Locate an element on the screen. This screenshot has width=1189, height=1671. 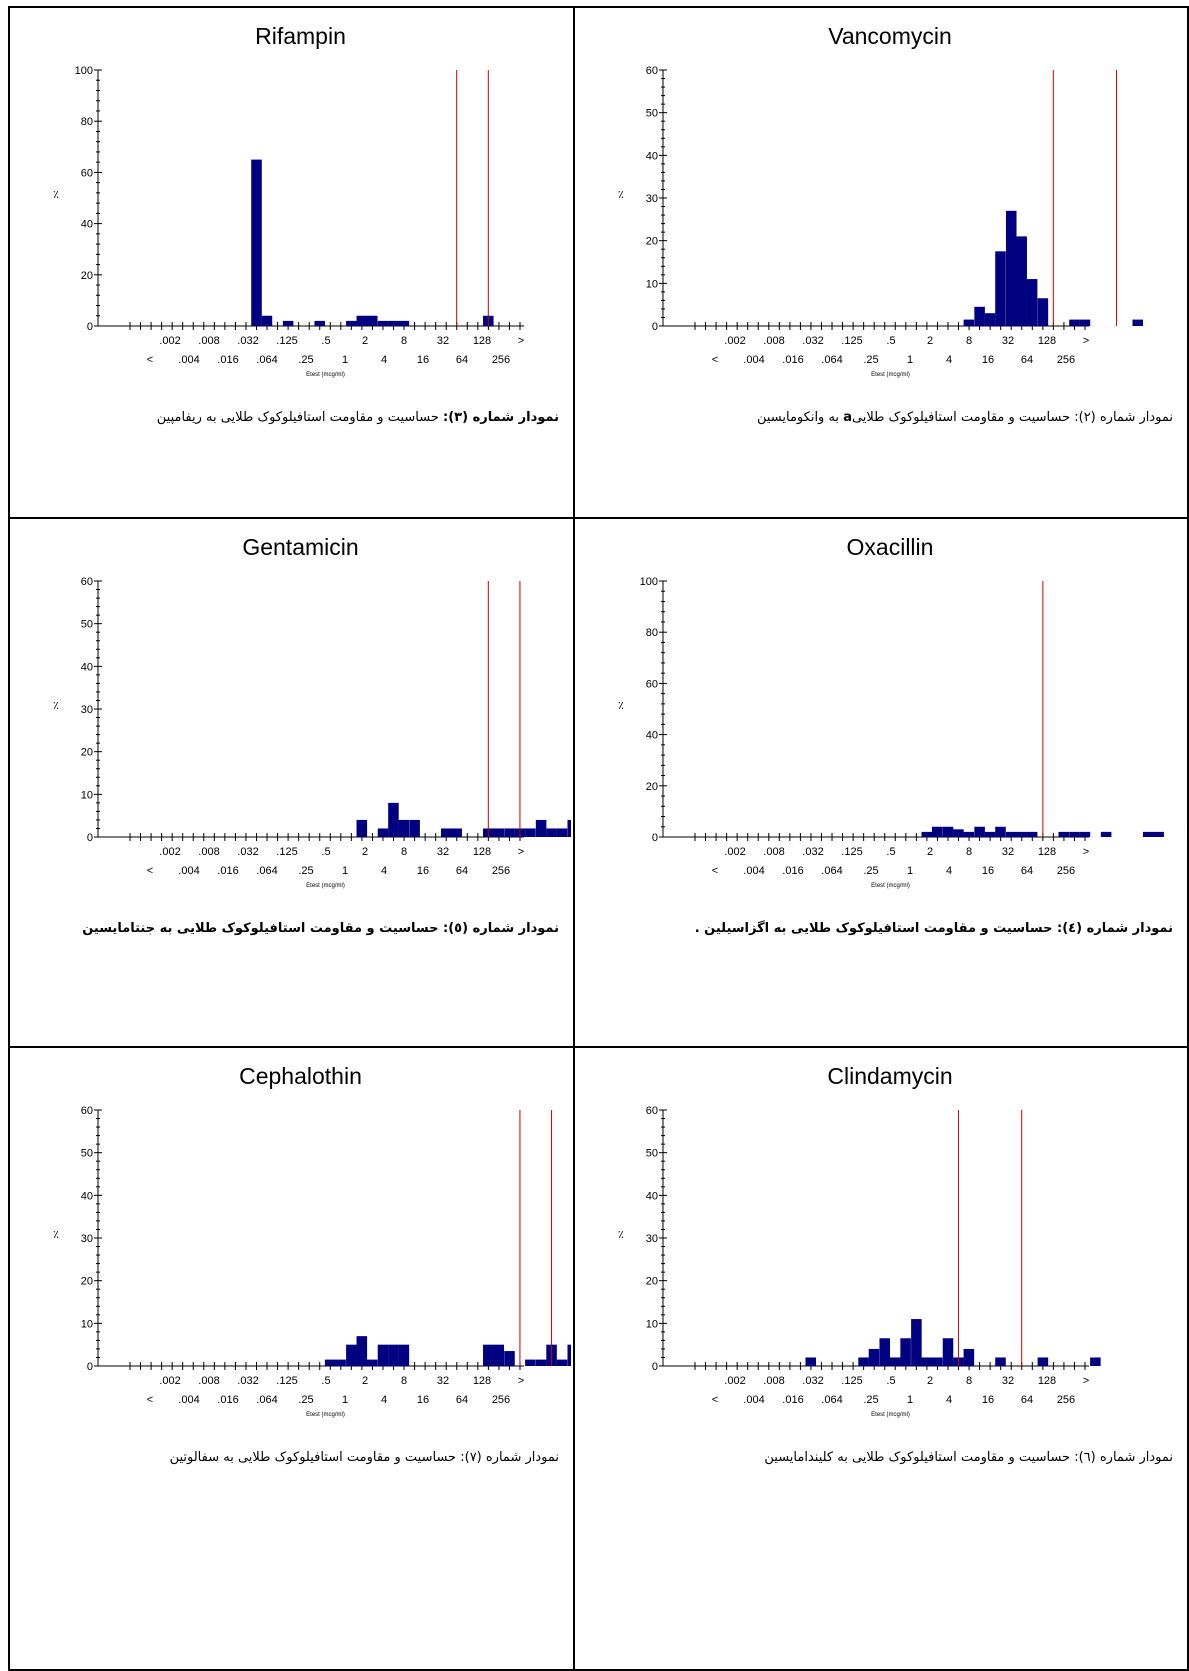
x-tick-label-lower: .25 is located at coordinates (305, 360).